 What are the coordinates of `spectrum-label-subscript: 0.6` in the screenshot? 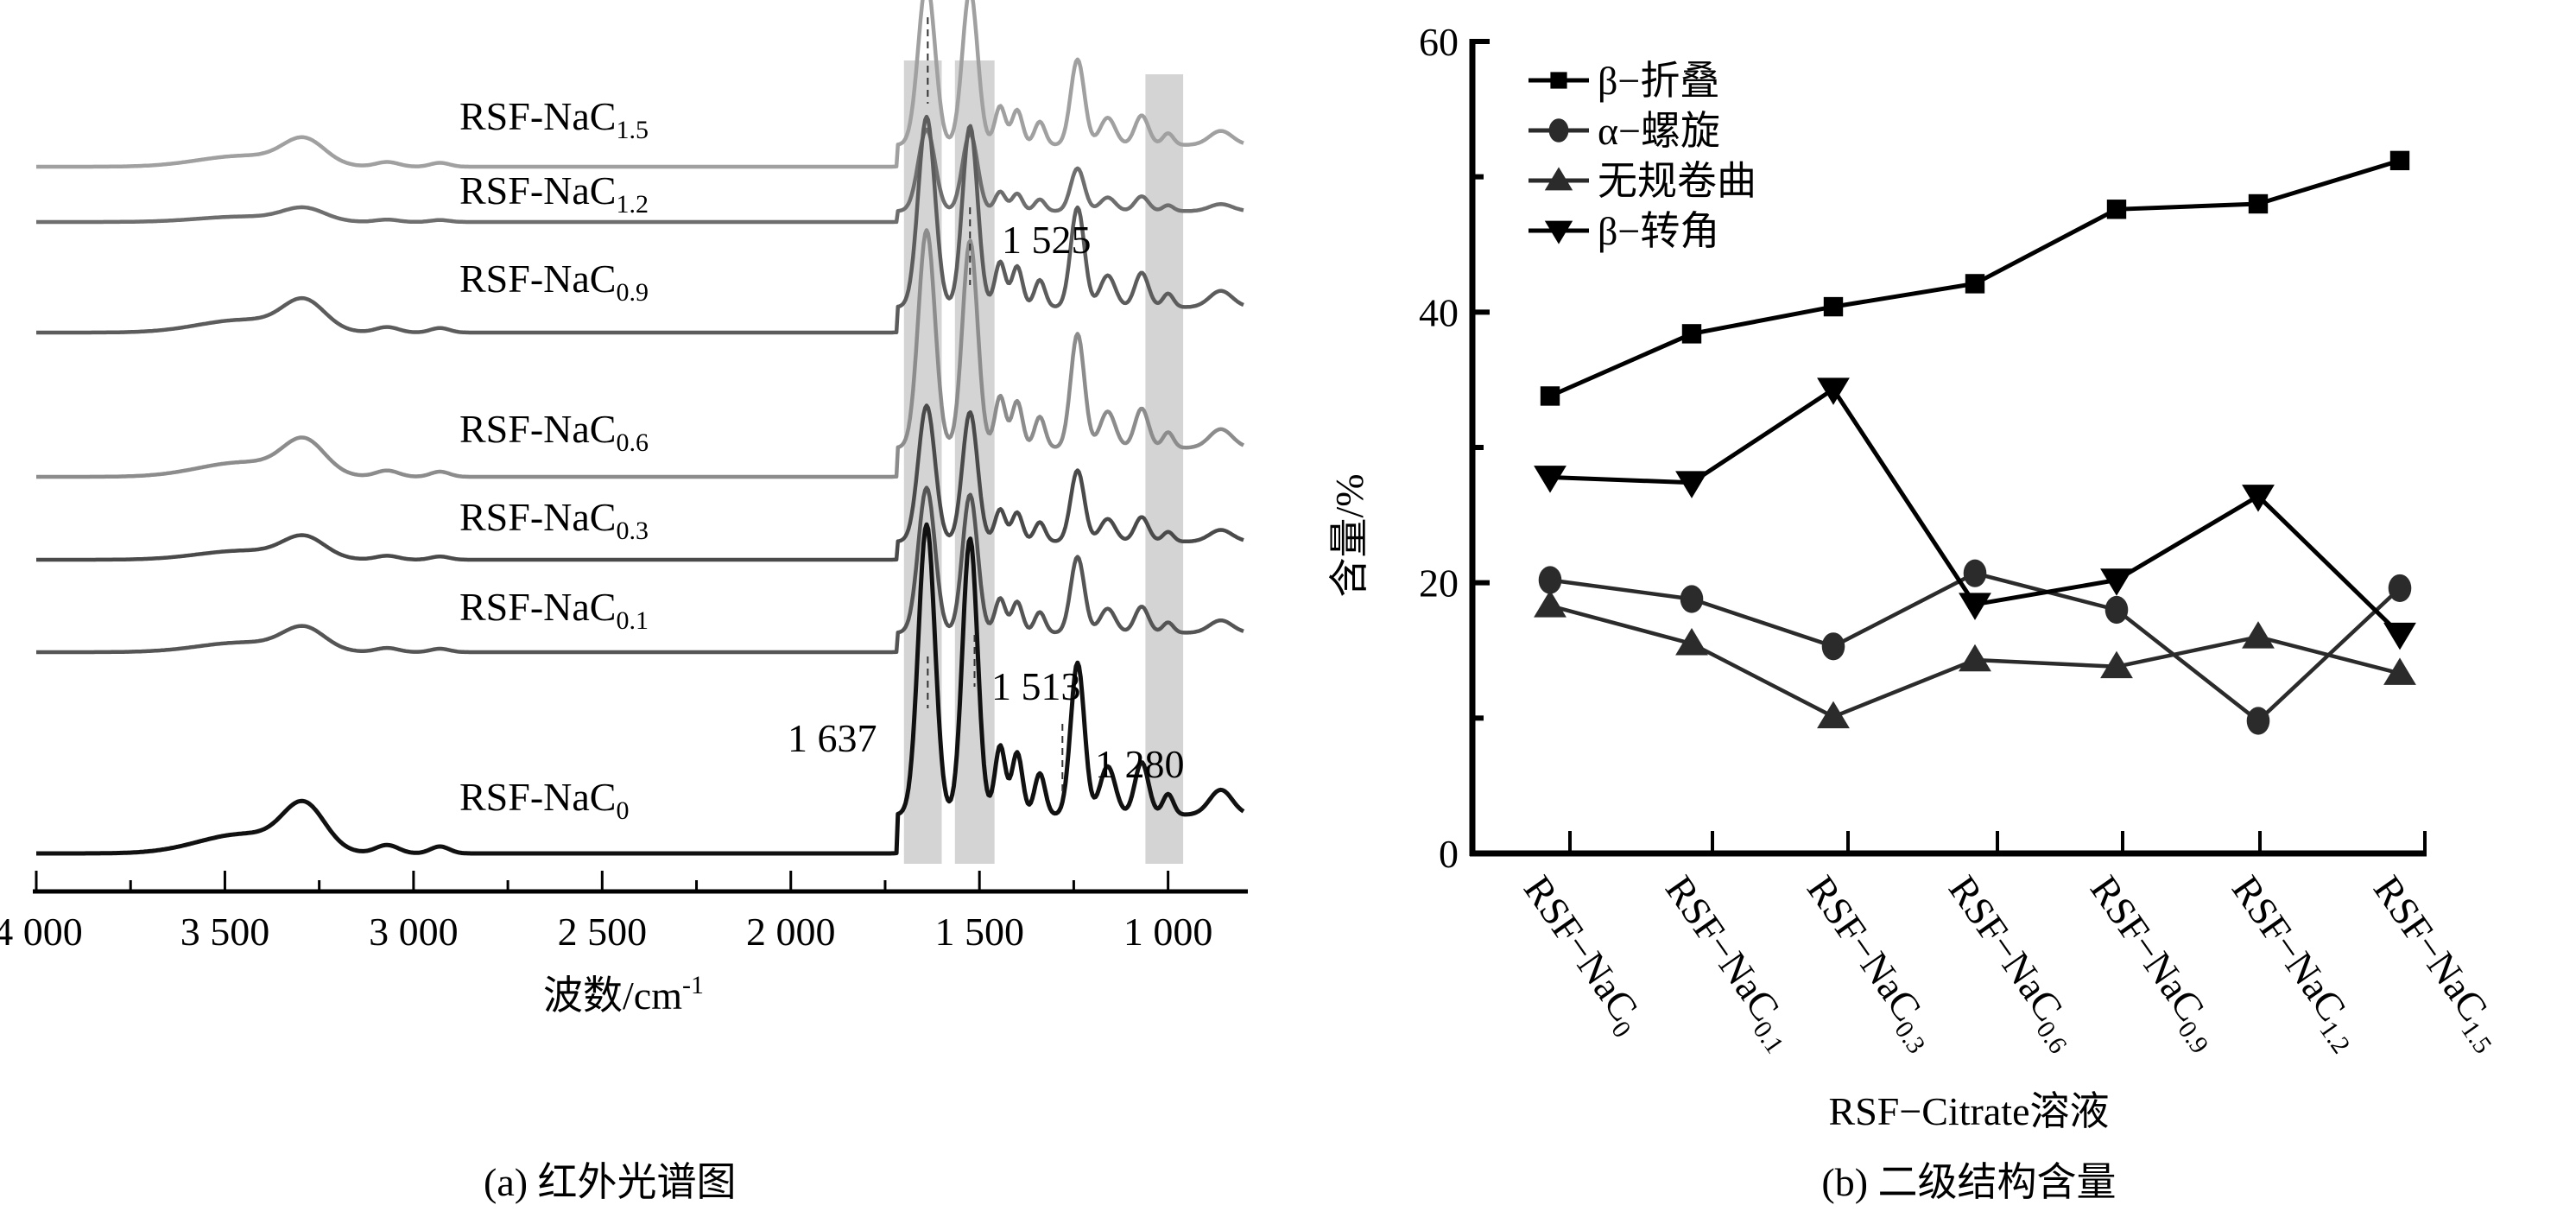 It's located at (632, 443).